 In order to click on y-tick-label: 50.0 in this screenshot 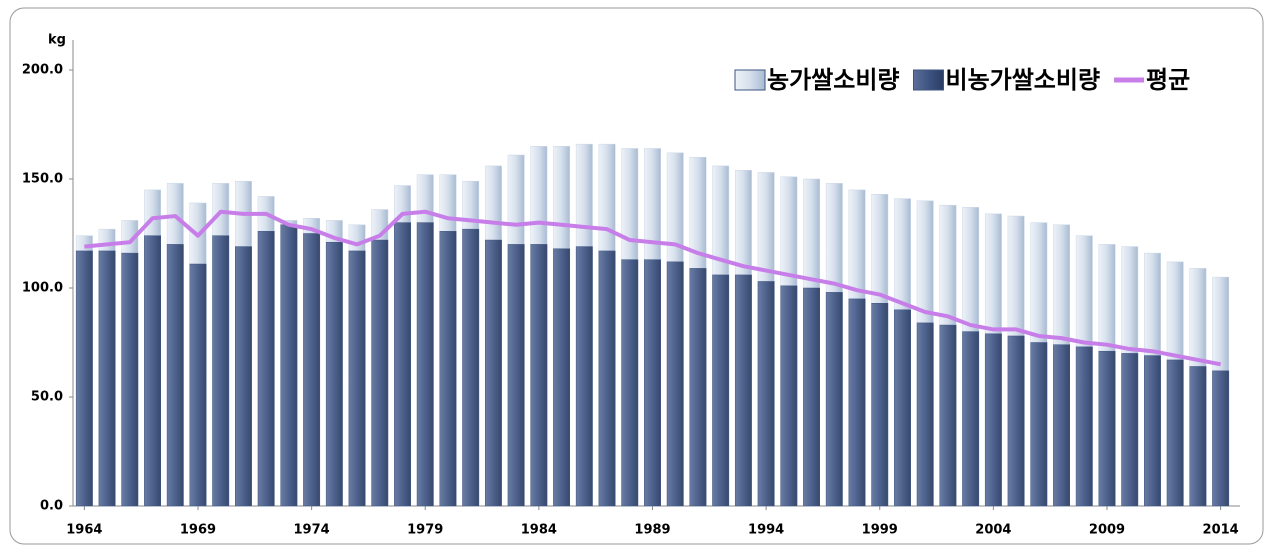, I will do `click(47, 397)`.